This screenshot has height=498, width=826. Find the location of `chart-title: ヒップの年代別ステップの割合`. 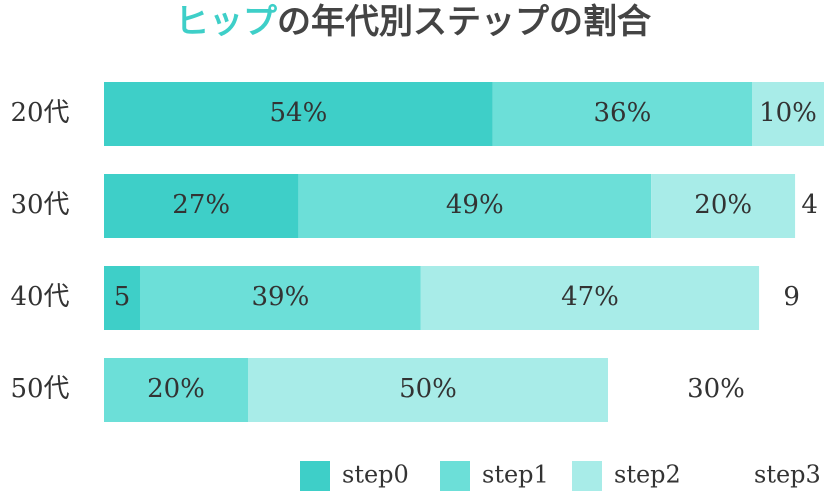

chart-title: ヒップの年代別ステップの割合 is located at coordinates (413, 22).